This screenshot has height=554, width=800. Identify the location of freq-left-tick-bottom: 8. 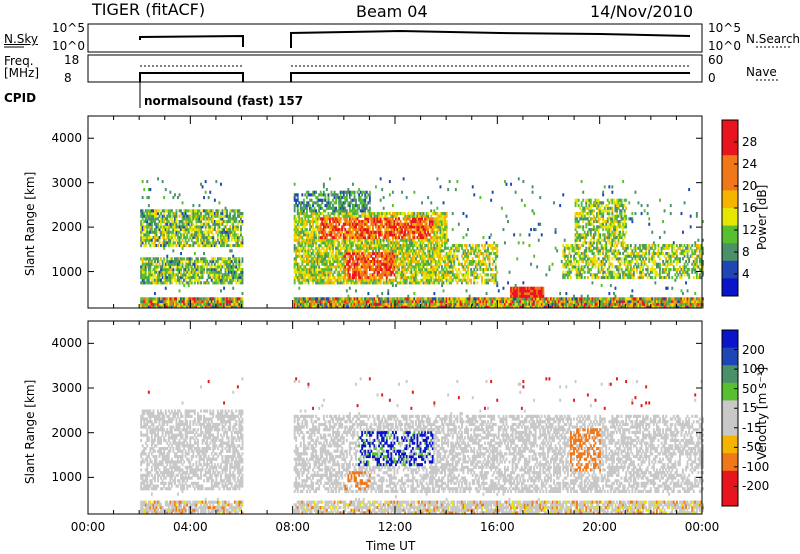
(68, 78).